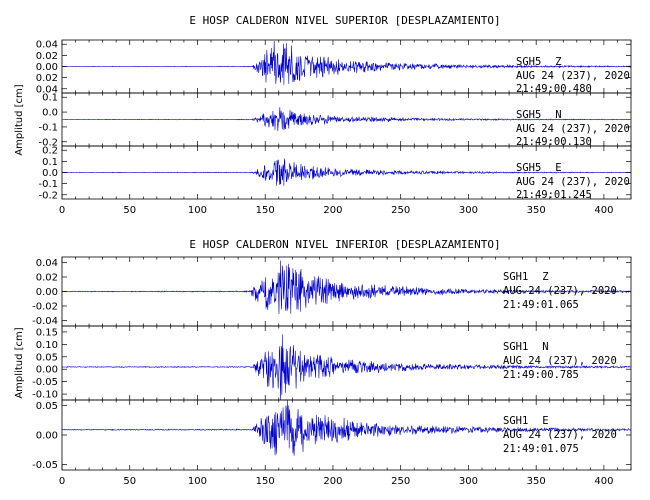 This screenshot has height=500, width=650. What do you see at coordinates (19, 362) in the screenshot?
I see `figure-inferior-ylabel: Amplitud [cm]` at bounding box center [19, 362].